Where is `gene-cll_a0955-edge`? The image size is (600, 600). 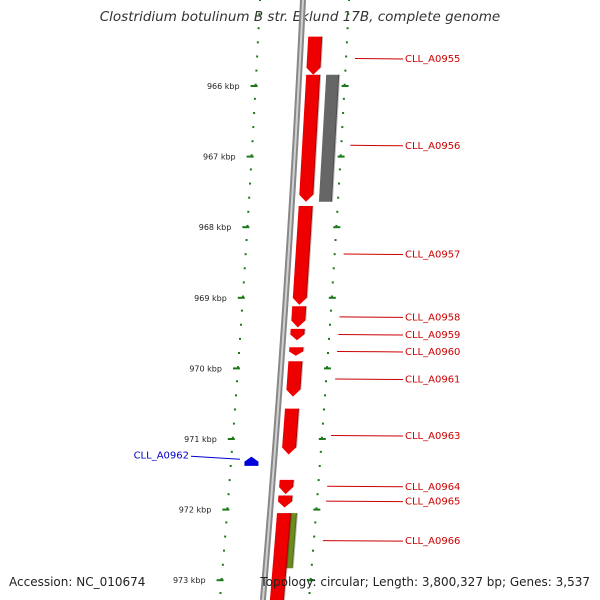
gene-cll_a0955-edge is located at coordinates (321, 52).